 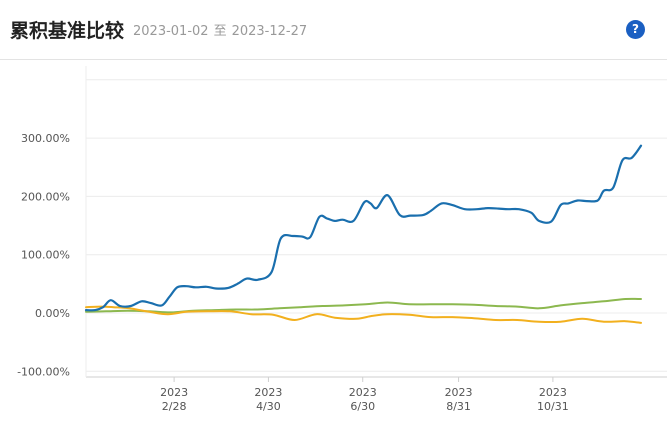 I want to click on help-icon: ?, so click(x=635, y=29).